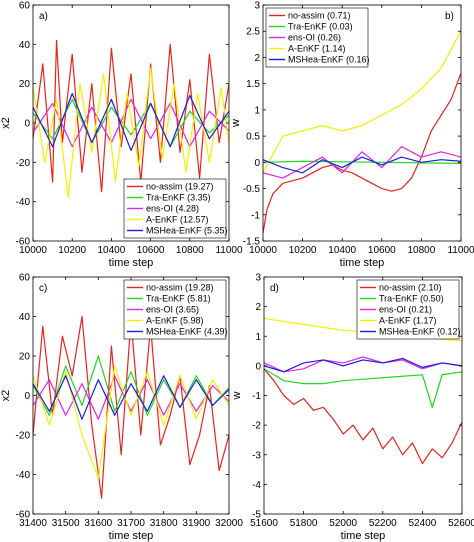  What do you see at coordinates (175, 321) in the screenshot?
I see `legend-entry: A-EnKF (5.98)` at bounding box center [175, 321].